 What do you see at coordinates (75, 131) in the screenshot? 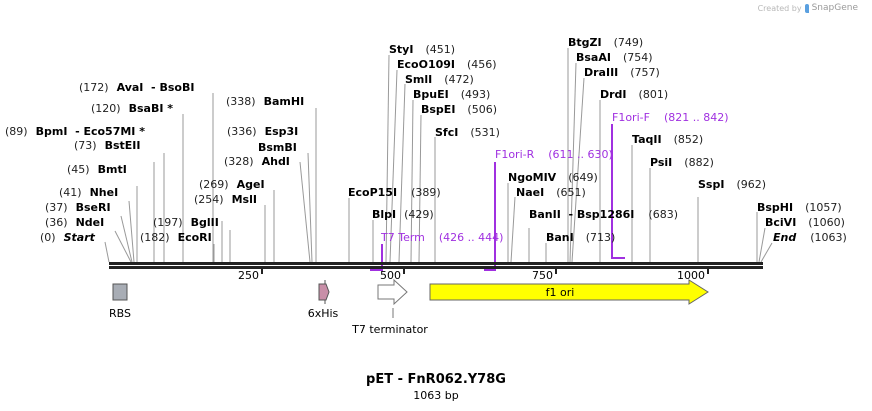
I see `site-bpmi-eco57mi: (89) BpmI - Eco57MI *` at bounding box center [75, 131].